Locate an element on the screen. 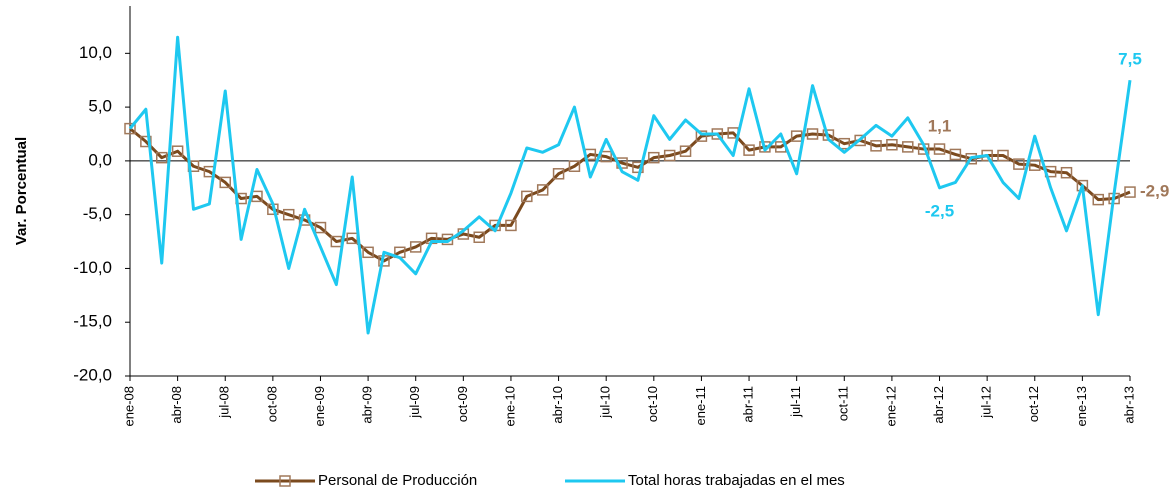 The height and width of the screenshot is (496, 1175). y-tick-label: 5,0 is located at coordinates (100, 106).